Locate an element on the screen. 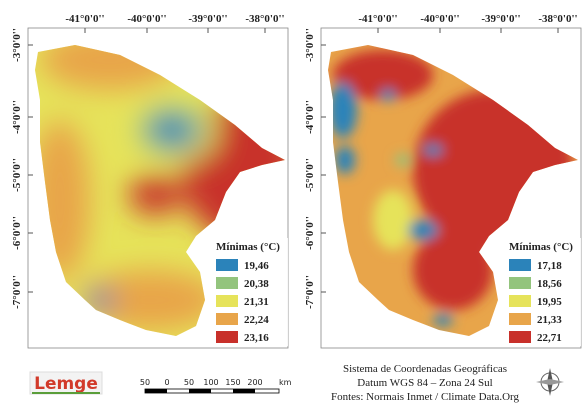  footer-line: Datum WGS 84 – Zona 24 Sul is located at coordinates (424, 383).